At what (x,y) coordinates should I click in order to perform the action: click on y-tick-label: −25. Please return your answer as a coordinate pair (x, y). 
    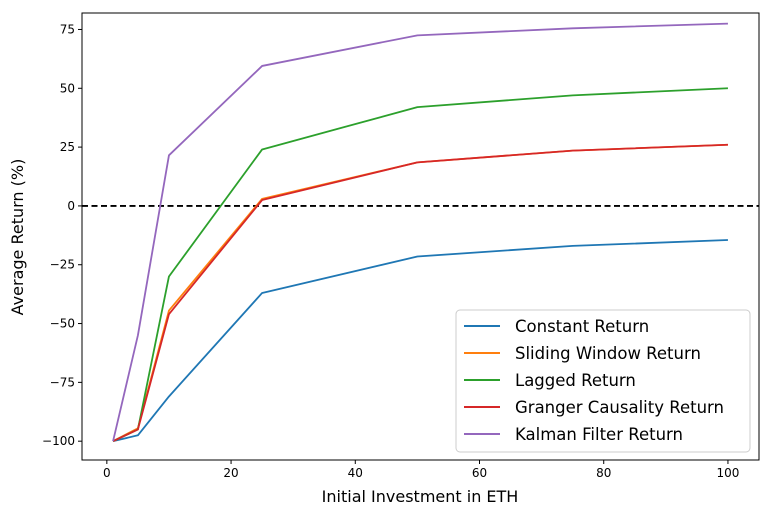
    Looking at the image, I should click on (62, 265).